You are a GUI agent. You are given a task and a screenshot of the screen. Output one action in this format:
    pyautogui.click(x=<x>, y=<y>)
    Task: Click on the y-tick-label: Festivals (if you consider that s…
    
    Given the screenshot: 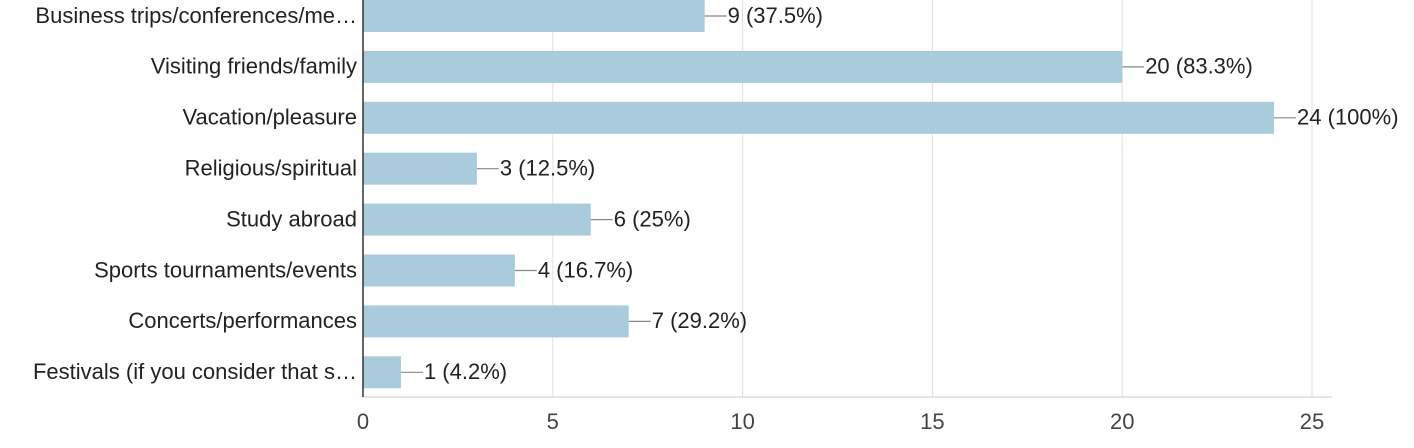 What is the action you would take?
    pyautogui.click(x=195, y=371)
    